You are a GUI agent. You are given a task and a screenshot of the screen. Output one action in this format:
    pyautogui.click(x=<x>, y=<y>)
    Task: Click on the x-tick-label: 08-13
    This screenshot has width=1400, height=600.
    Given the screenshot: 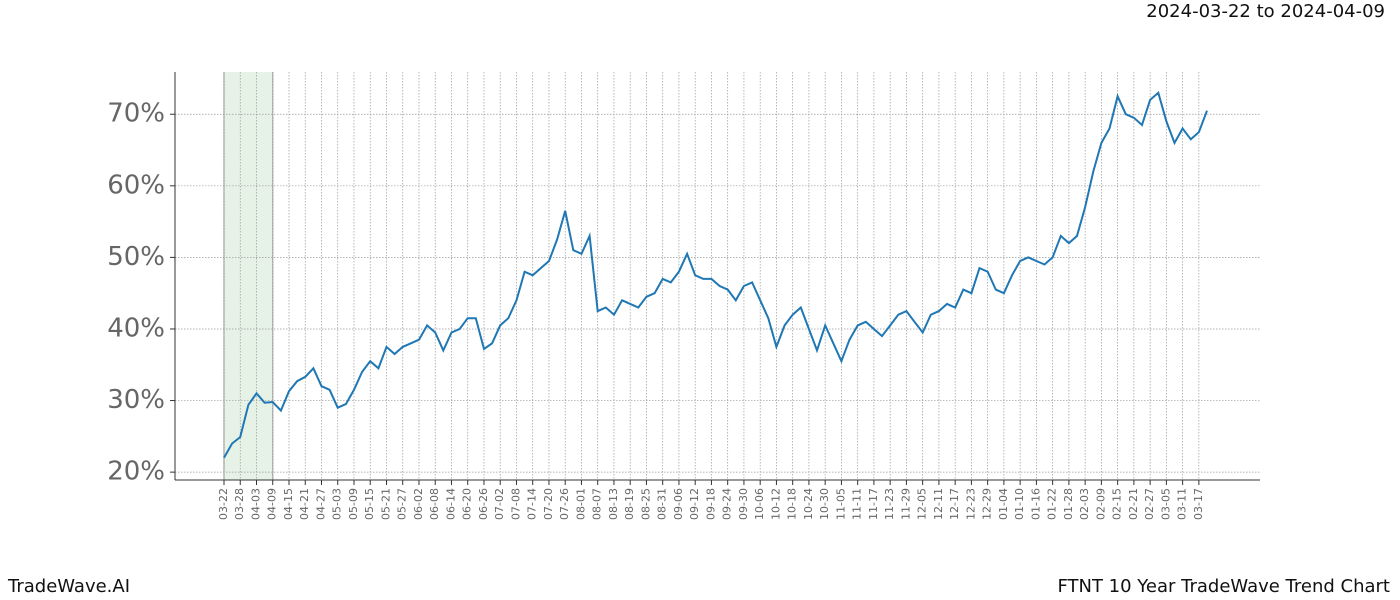 What is the action you would take?
    pyautogui.click(x=613, y=504)
    